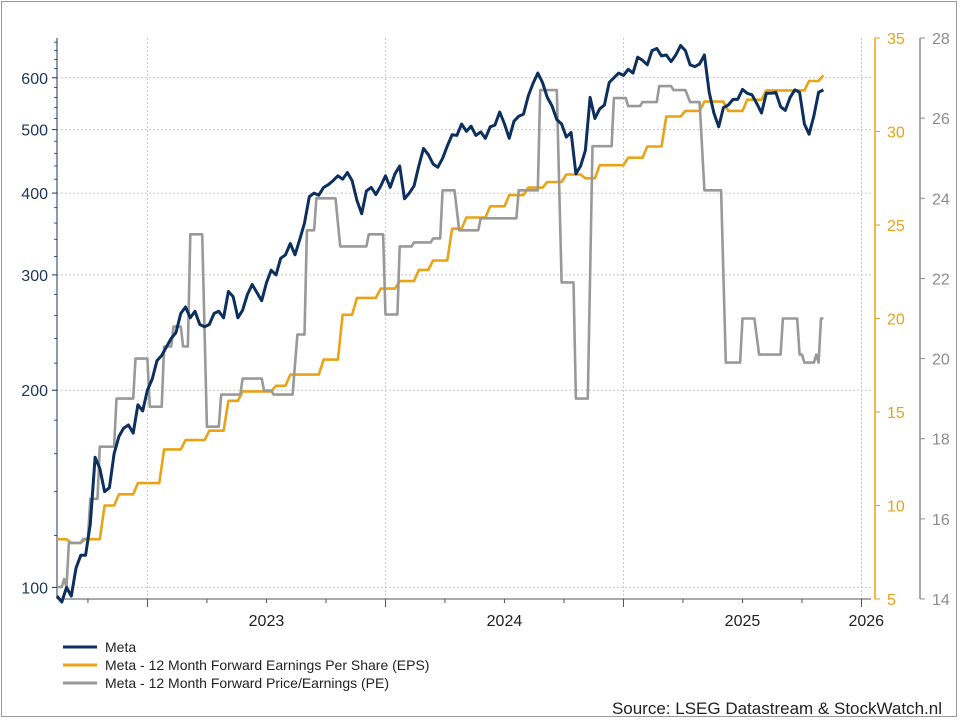 The image size is (960, 720). What do you see at coordinates (896, 320) in the screenshot?
I see `eps-tick-label: 20` at bounding box center [896, 320].